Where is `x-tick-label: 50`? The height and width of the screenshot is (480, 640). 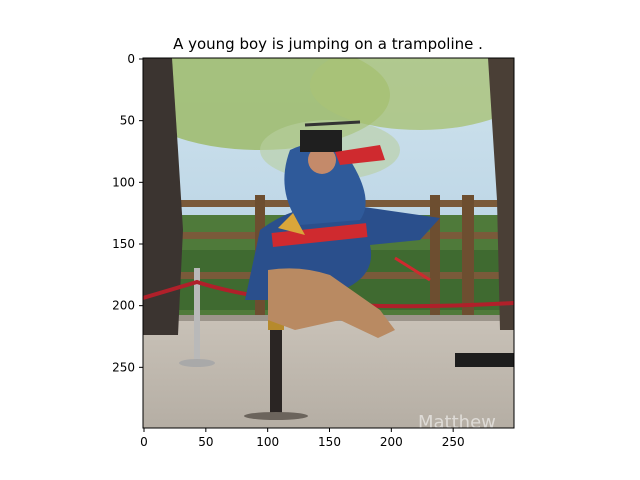 x-tick-label: 50 is located at coordinates (205, 442).